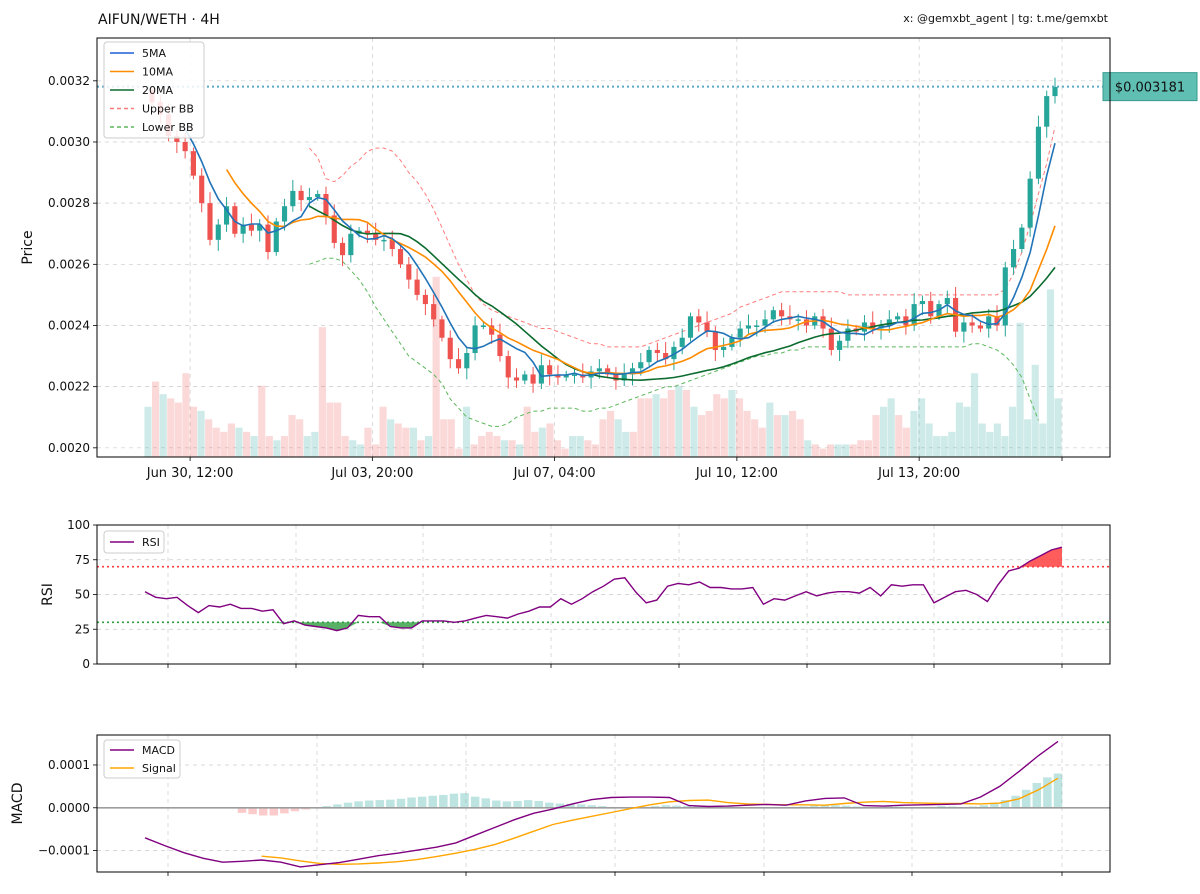 The width and height of the screenshot is (1200, 894). Describe the element at coordinates (151, 542) in the screenshot. I see `rsi-legend-label: RSI` at that location.